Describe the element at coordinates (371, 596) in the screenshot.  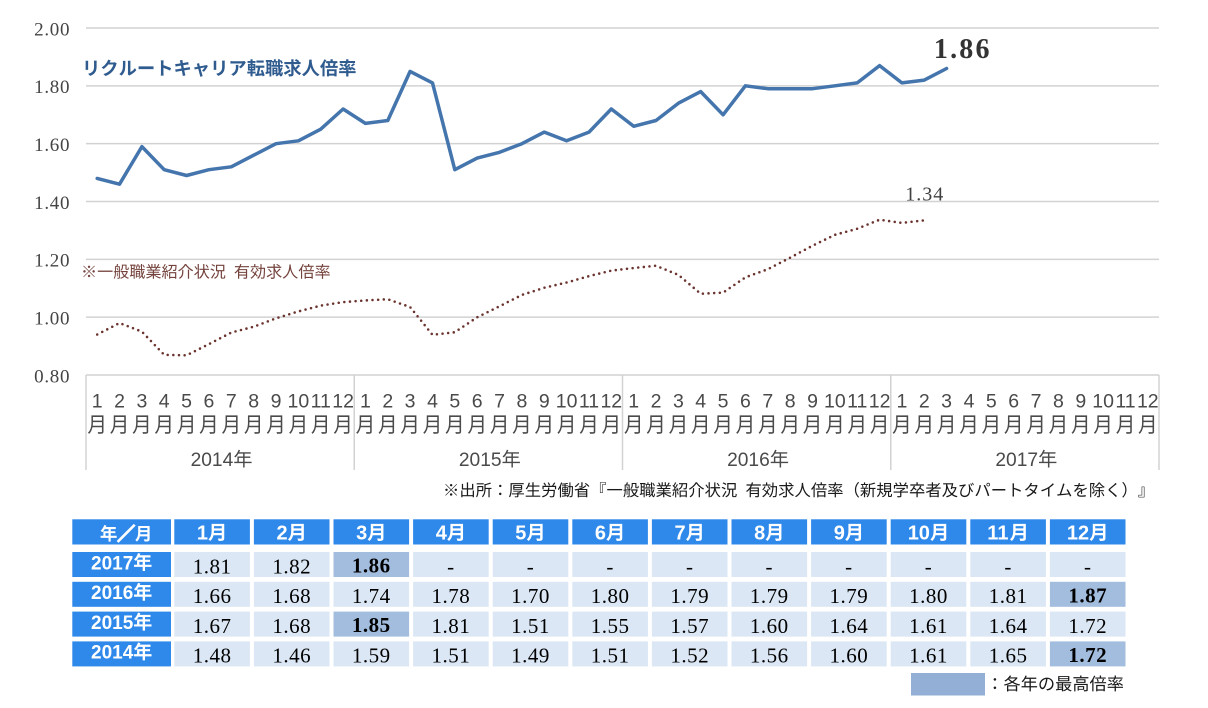
I see `svg-text: 1.74` at that location.